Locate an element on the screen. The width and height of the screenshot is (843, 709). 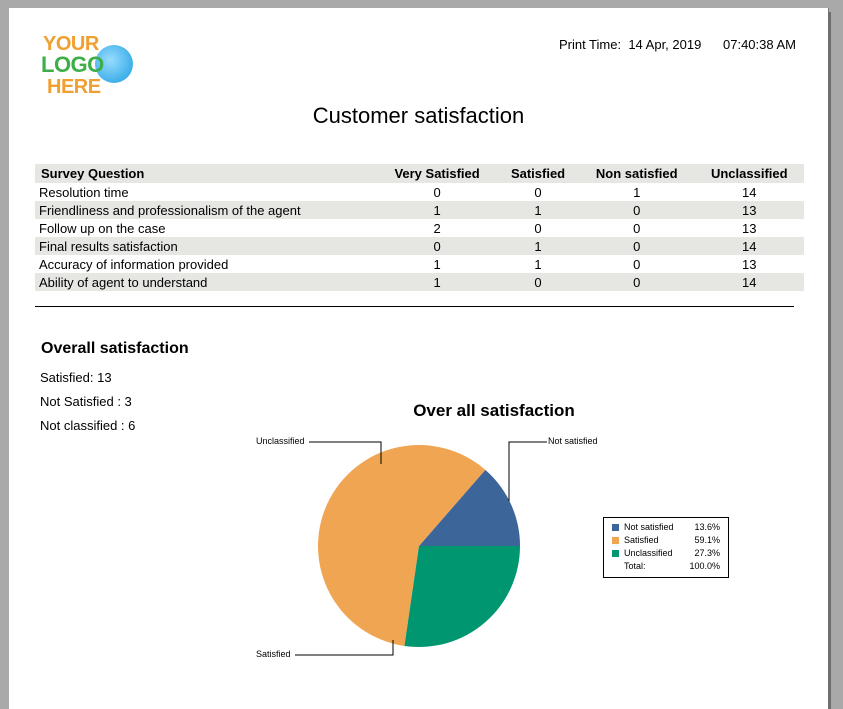
logo-line-2: LOGO is located at coordinates (72, 64).